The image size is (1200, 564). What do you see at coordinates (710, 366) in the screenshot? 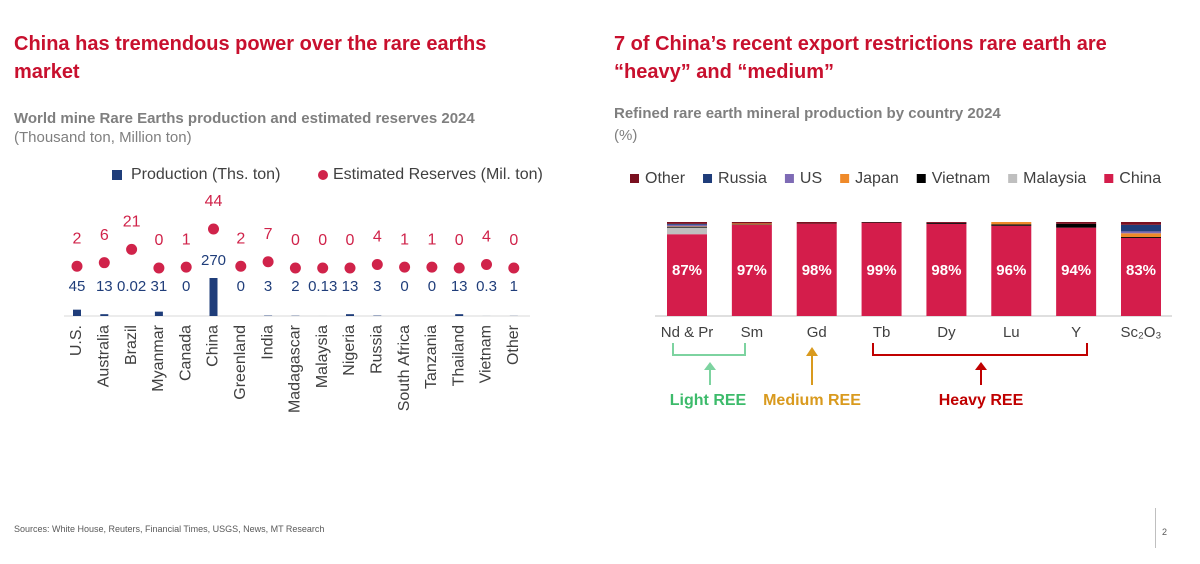
I see `light-arrowhead` at bounding box center [710, 366].